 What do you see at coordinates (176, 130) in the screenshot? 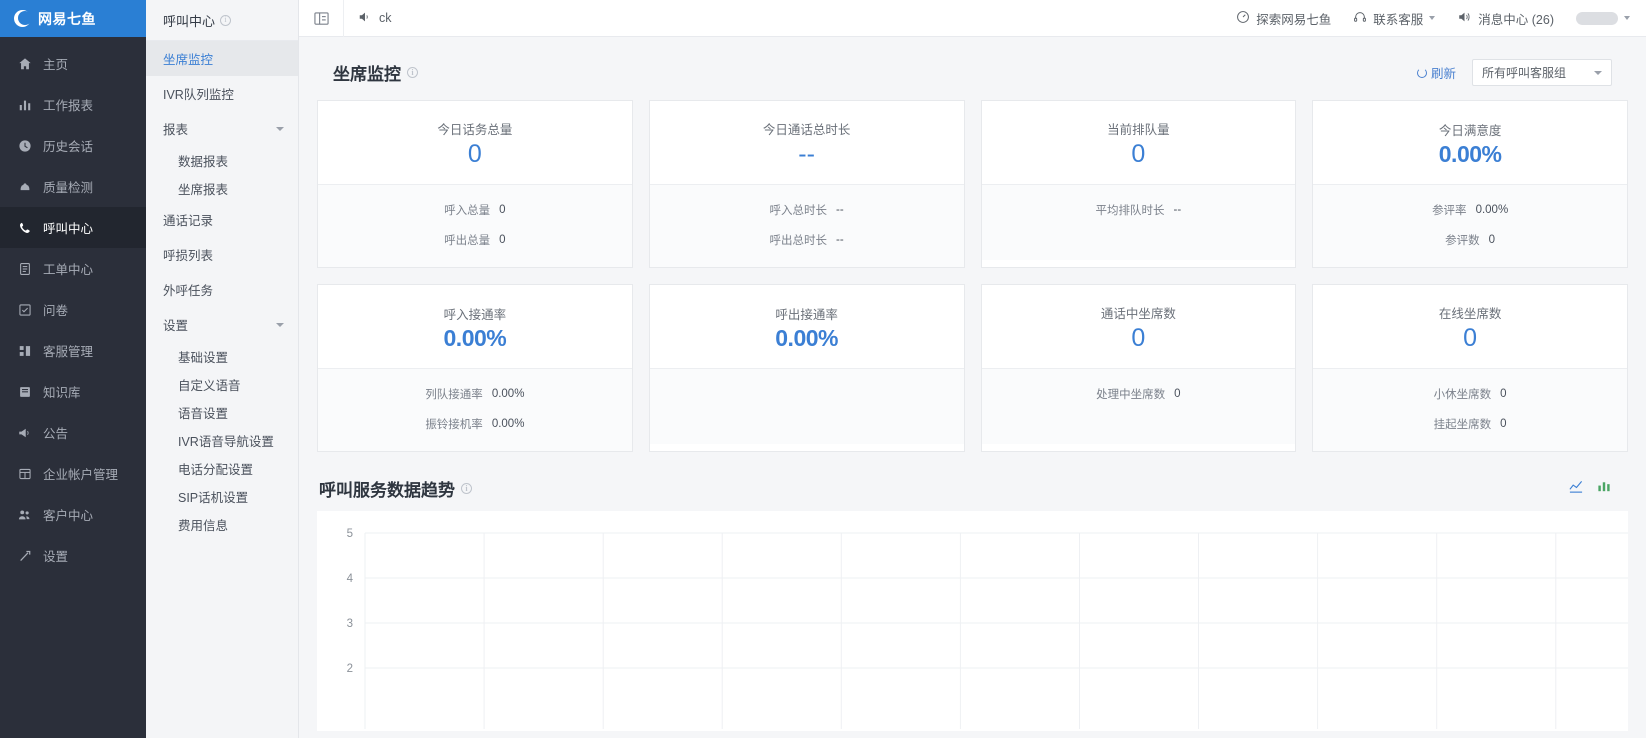
I see `subnav-group-label: 报表` at bounding box center [176, 130].